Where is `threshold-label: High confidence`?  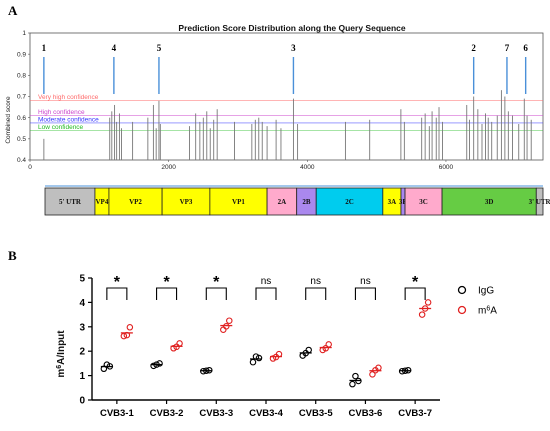
threshold-label: High confidence is located at coordinates (61, 112).